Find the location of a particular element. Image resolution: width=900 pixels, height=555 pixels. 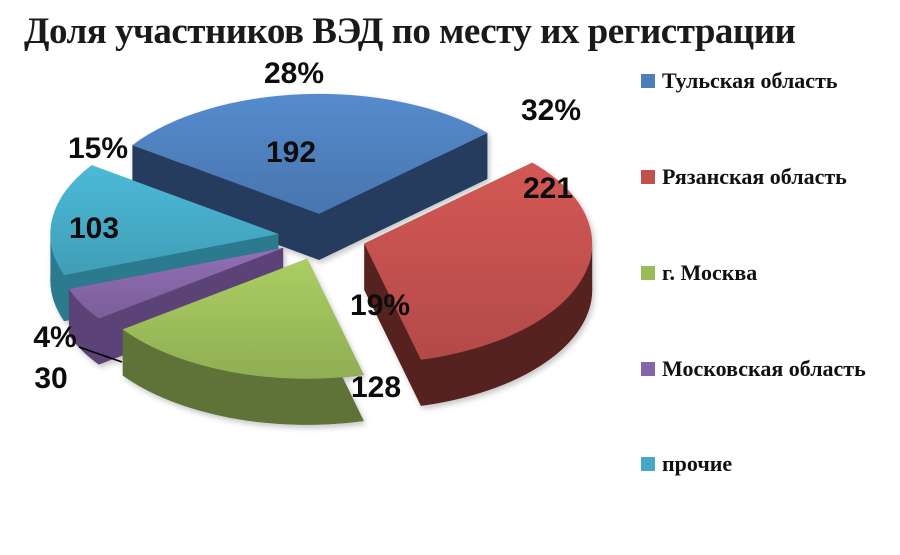

legend-item-prochie: прочие is located at coordinates (686, 464).